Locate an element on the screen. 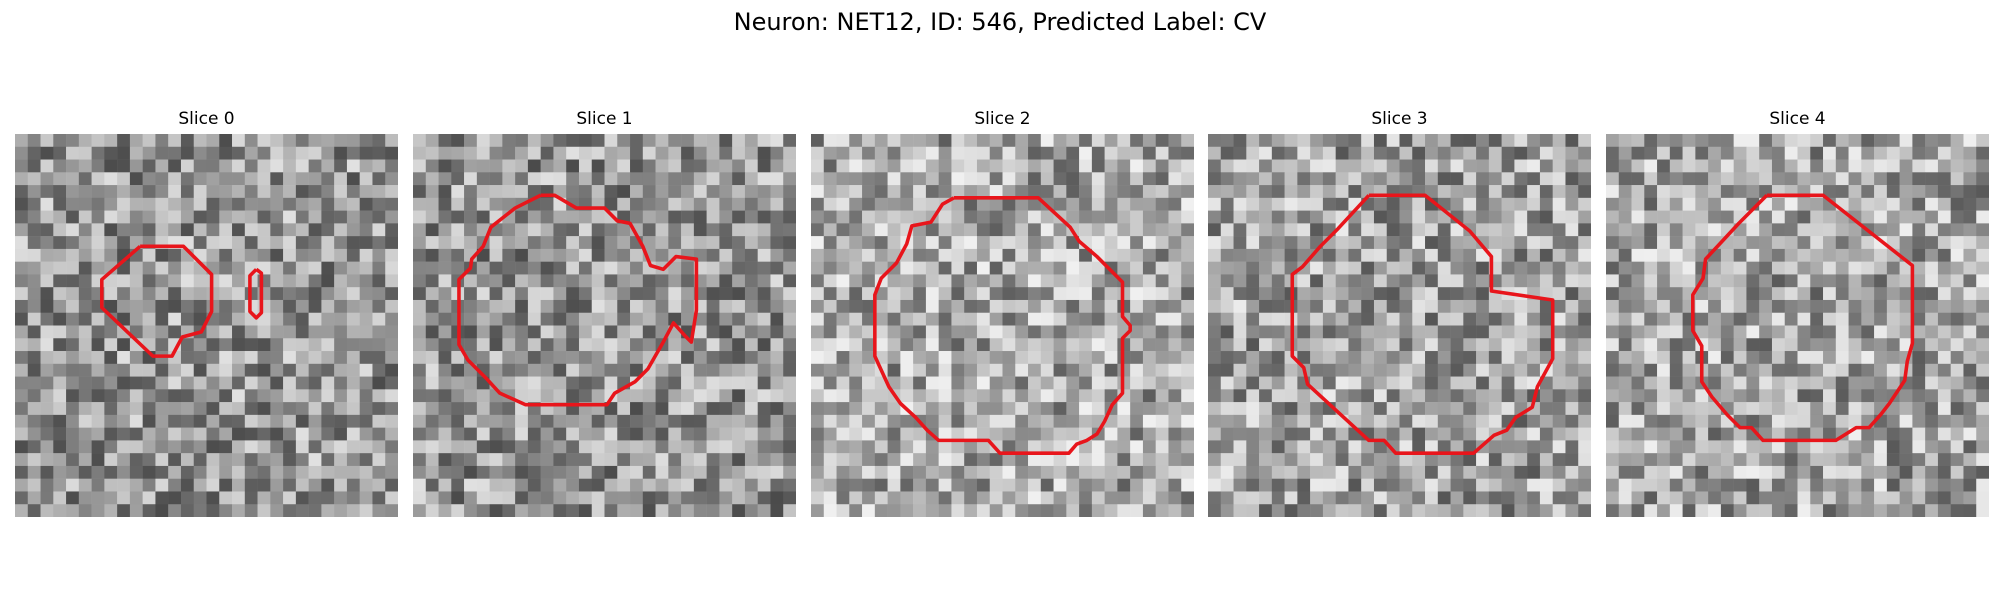 The image size is (2000, 600). slice-panel-2: Slice 2 is located at coordinates (1002, 312).